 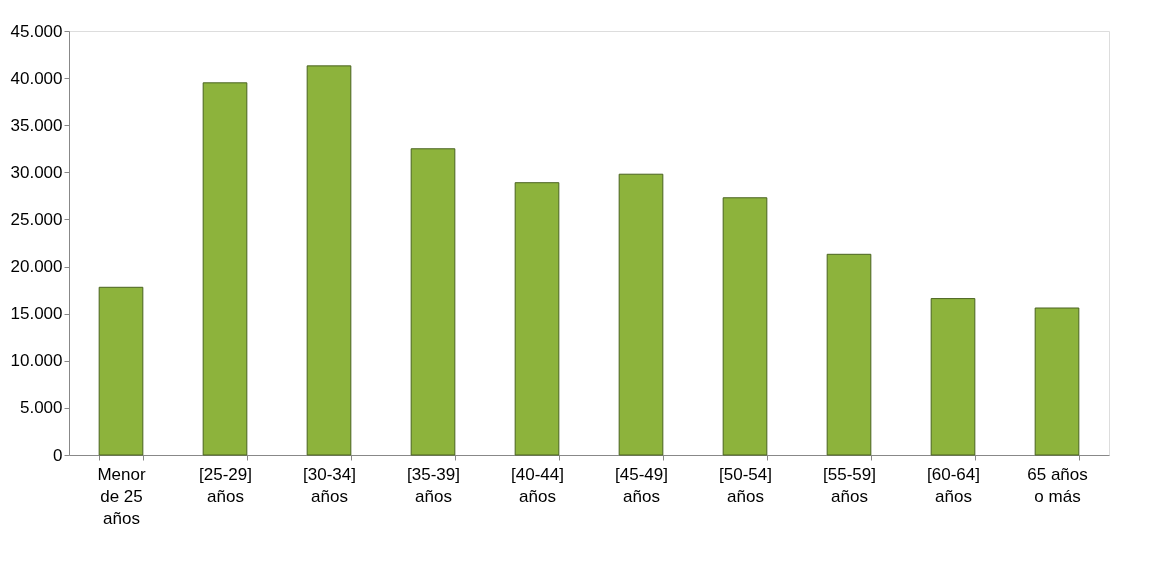 I want to click on x-tick-label: [30-34] años, so click(x=329, y=485).